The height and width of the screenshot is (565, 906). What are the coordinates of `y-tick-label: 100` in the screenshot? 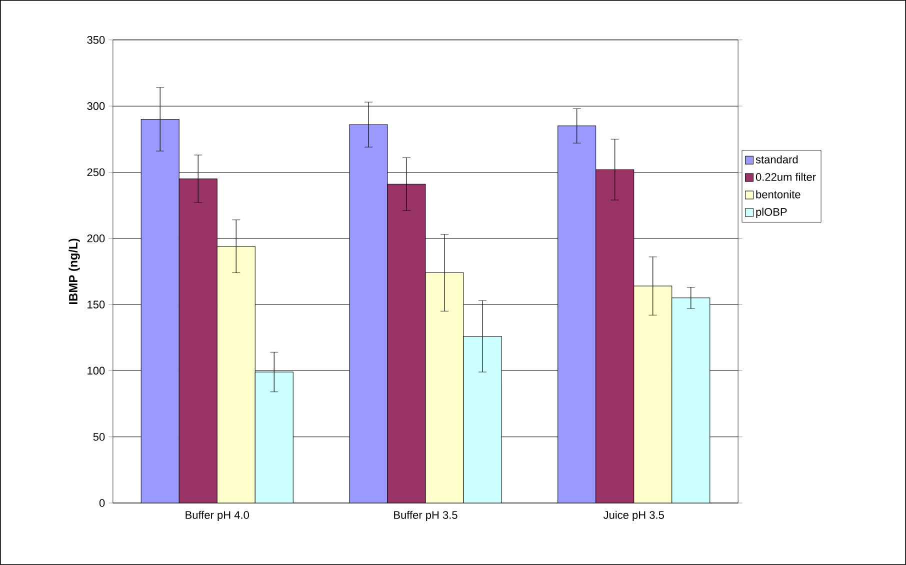 It's located at (96, 370).